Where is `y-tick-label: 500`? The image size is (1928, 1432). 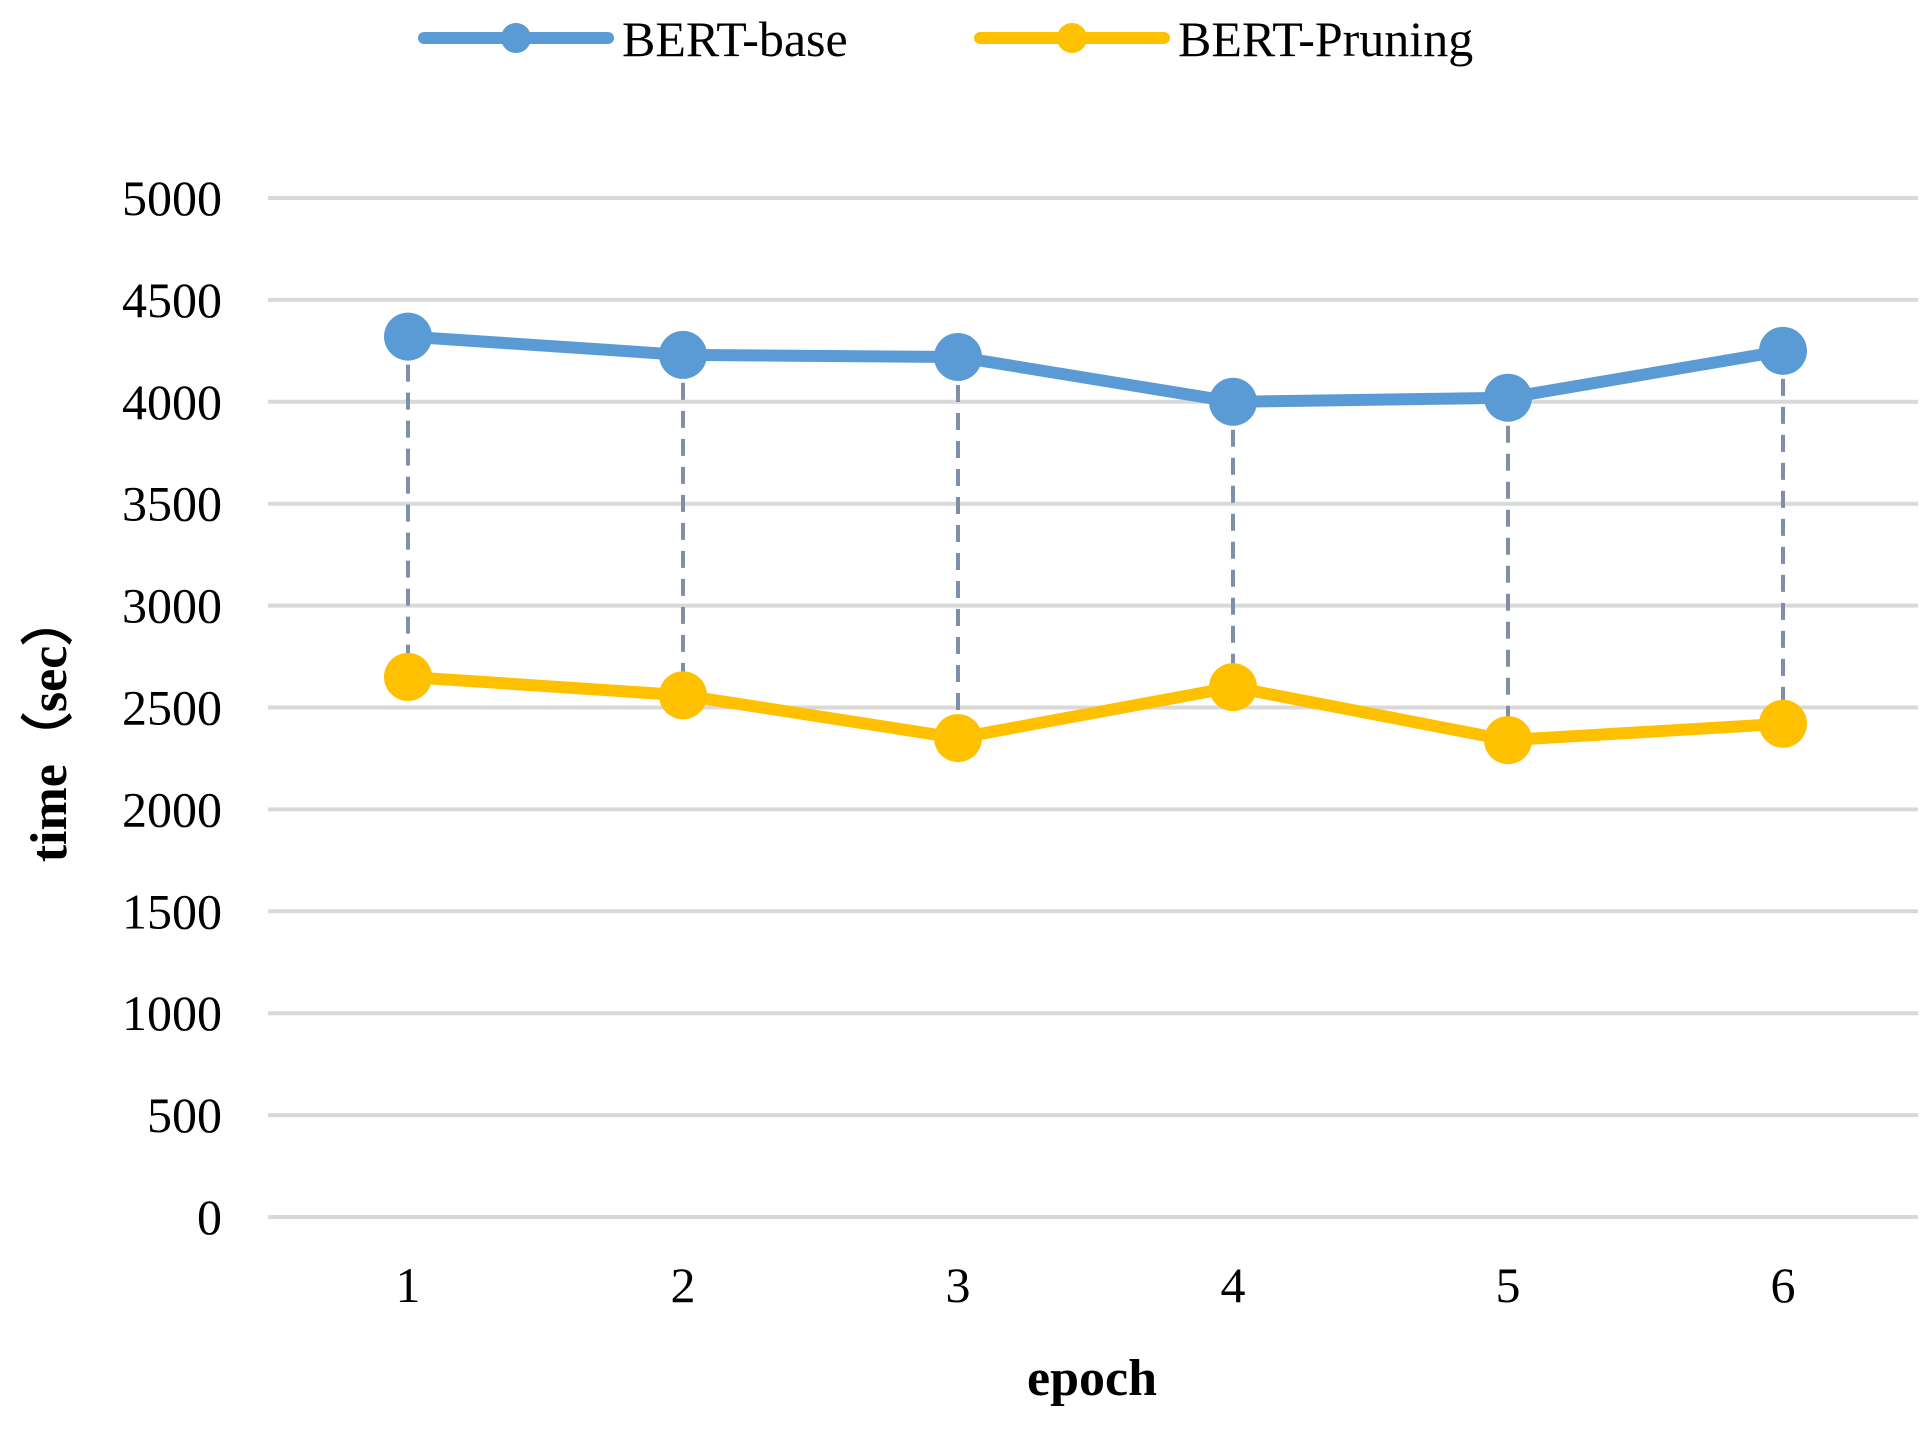
y-tick-label: 500 is located at coordinates (184, 1115).